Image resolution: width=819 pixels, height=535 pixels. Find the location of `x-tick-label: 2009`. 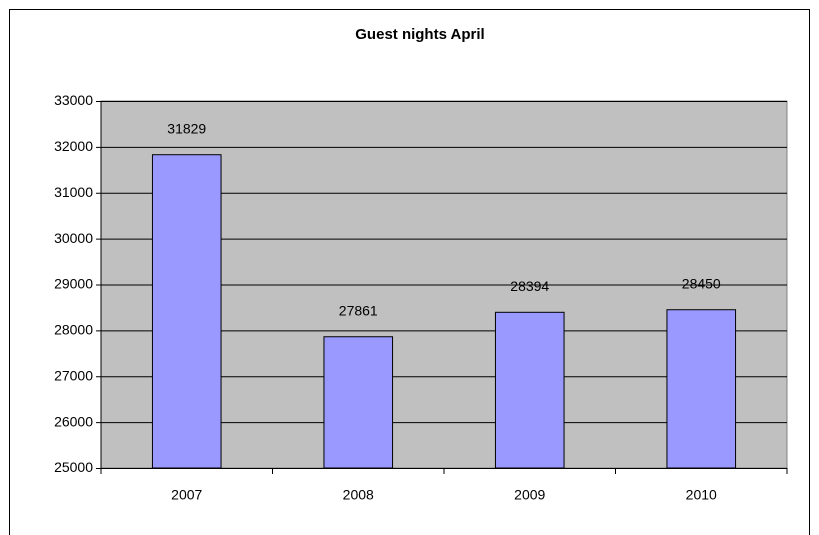

x-tick-label: 2009 is located at coordinates (529, 495).